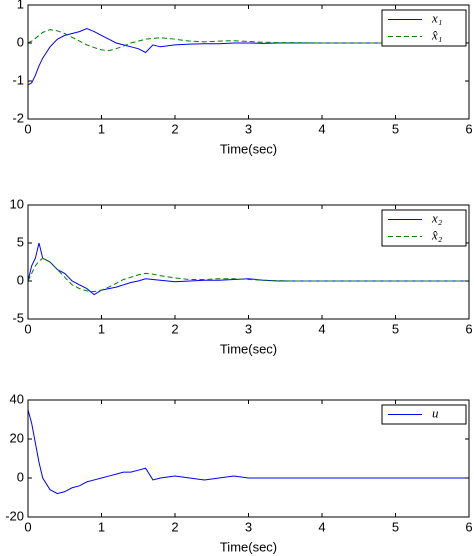 The width and height of the screenshot is (474, 556). What do you see at coordinates (18, 79) in the screenshot?
I see `y-tick-label: -1` at bounding box center [18, 79].